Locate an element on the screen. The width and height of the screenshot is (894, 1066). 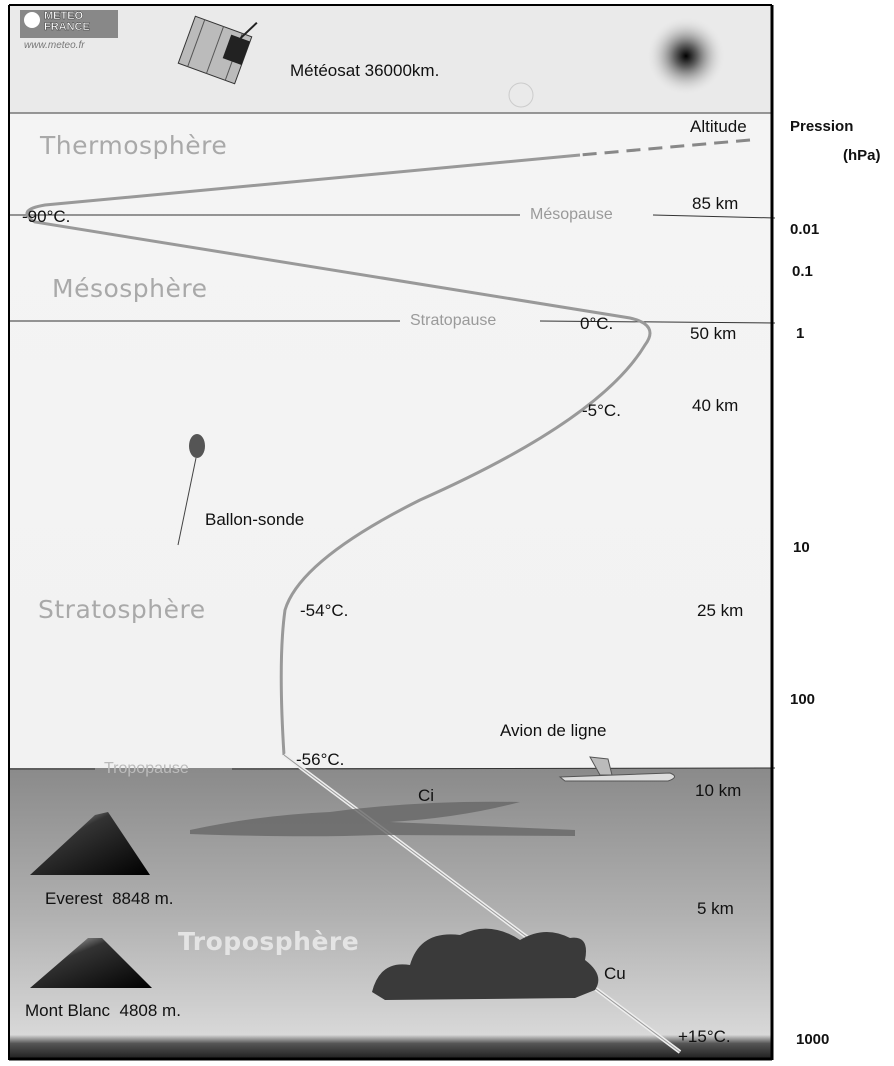
altitude-label: 40 km is located at coordinates (715, 405).